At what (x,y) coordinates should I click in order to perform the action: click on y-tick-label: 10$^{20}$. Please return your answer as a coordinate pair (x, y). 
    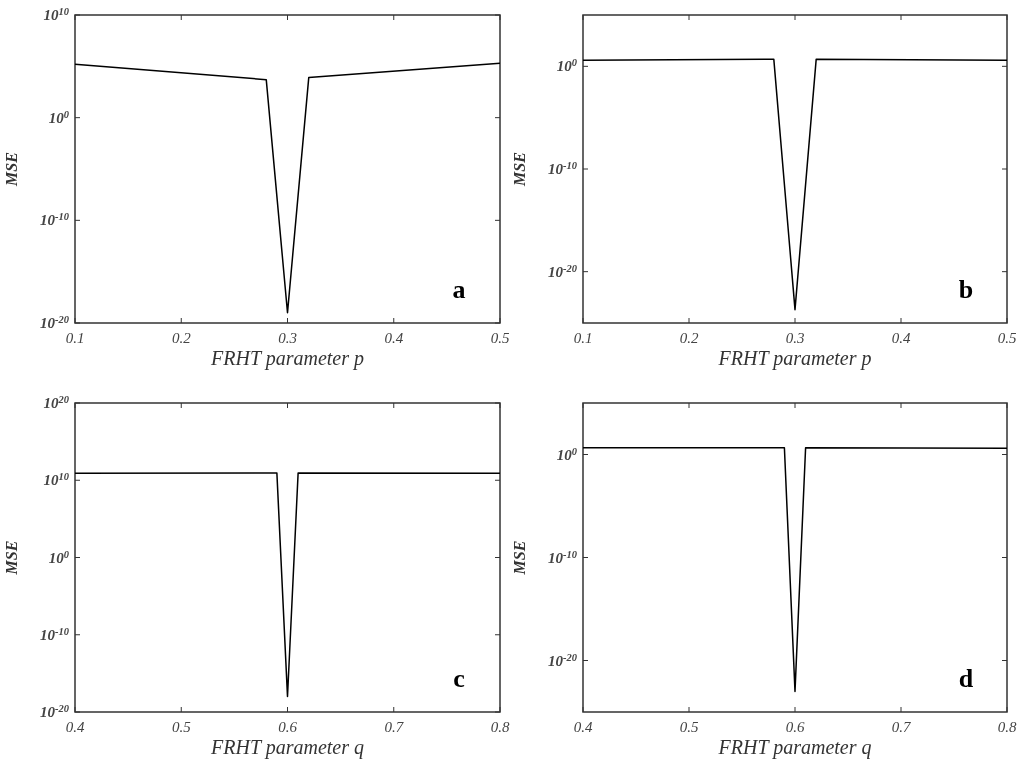
    Looking at the image, I should click on (56, 402).